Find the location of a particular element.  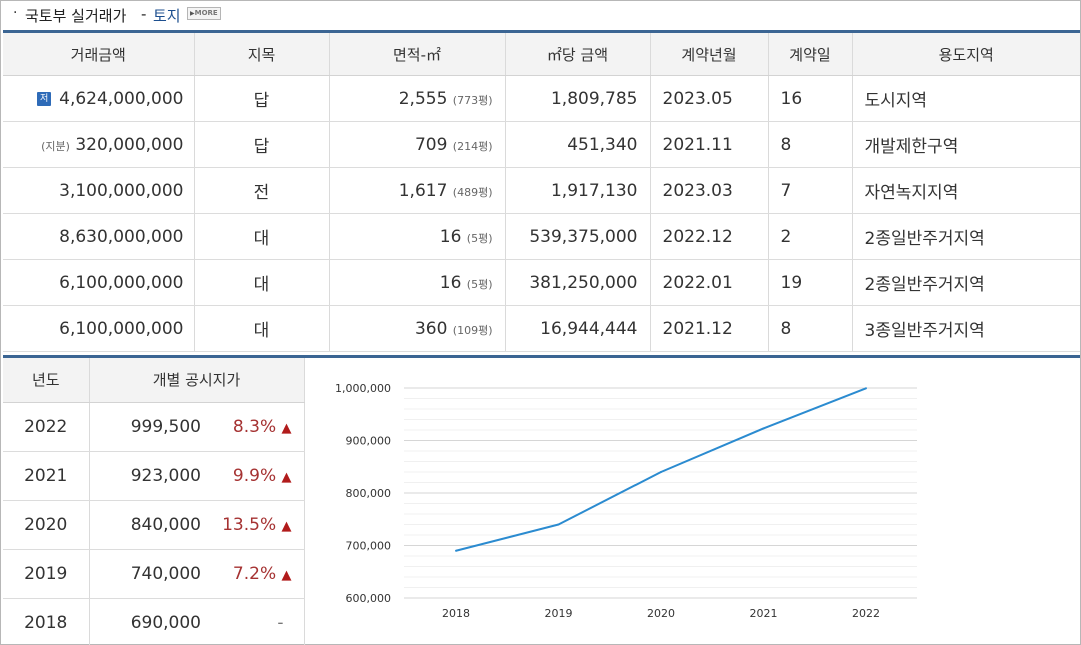

column-header: 년도 is located at coordinates (46, 380).